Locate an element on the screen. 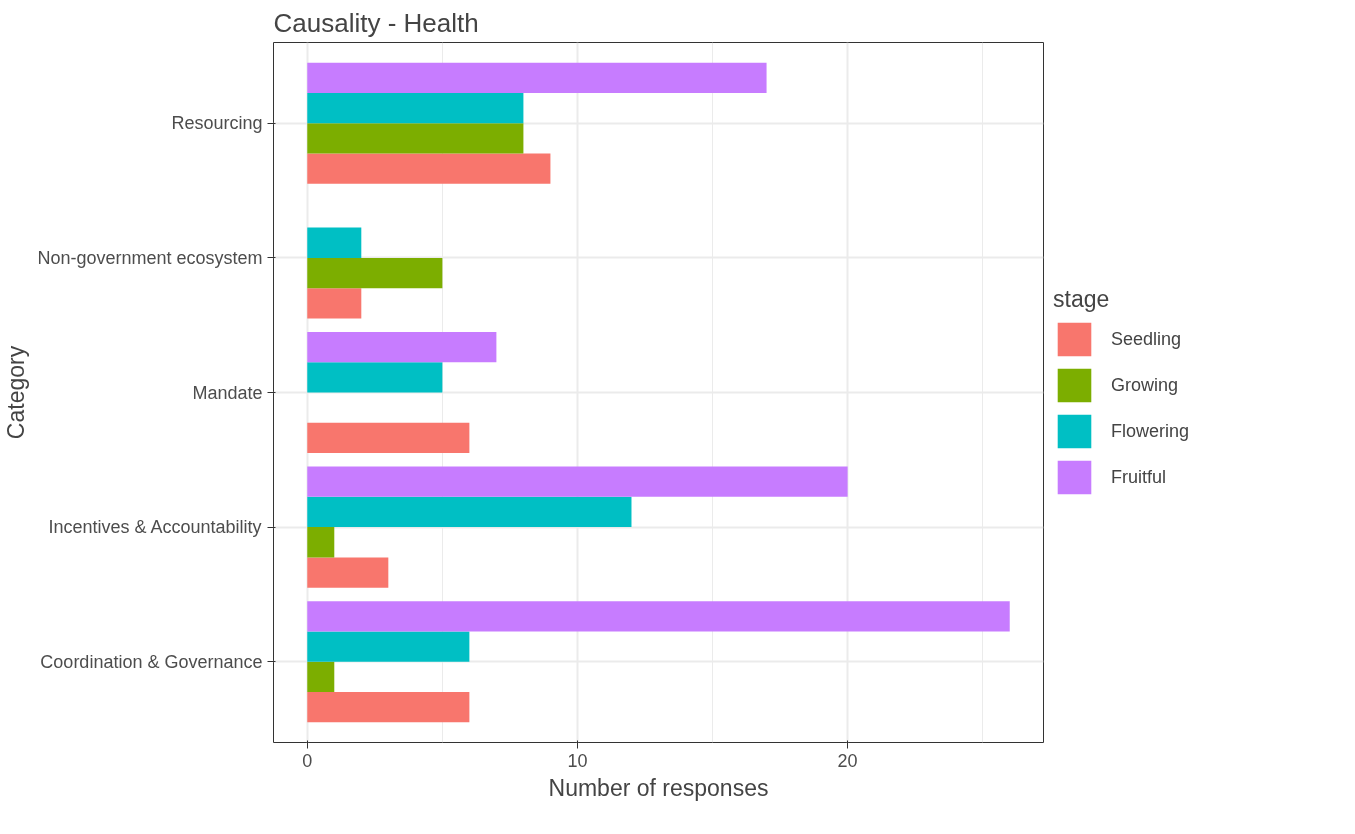 The height and width of the screenshot is (834, 1355). y-axis-title: Category is located at coordinates (16, 392).